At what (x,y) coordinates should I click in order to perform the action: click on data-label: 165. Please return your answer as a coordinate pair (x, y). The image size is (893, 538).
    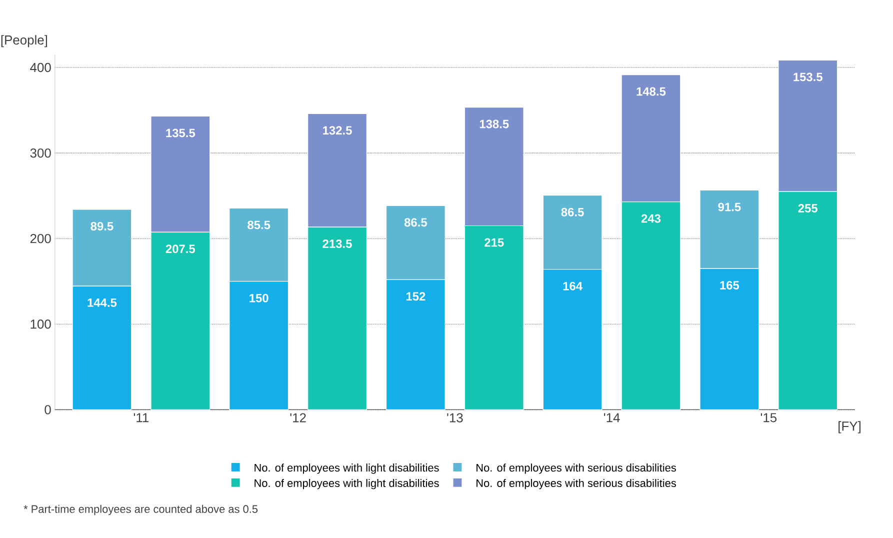
    Looking at the image, I should click on (730, 285).